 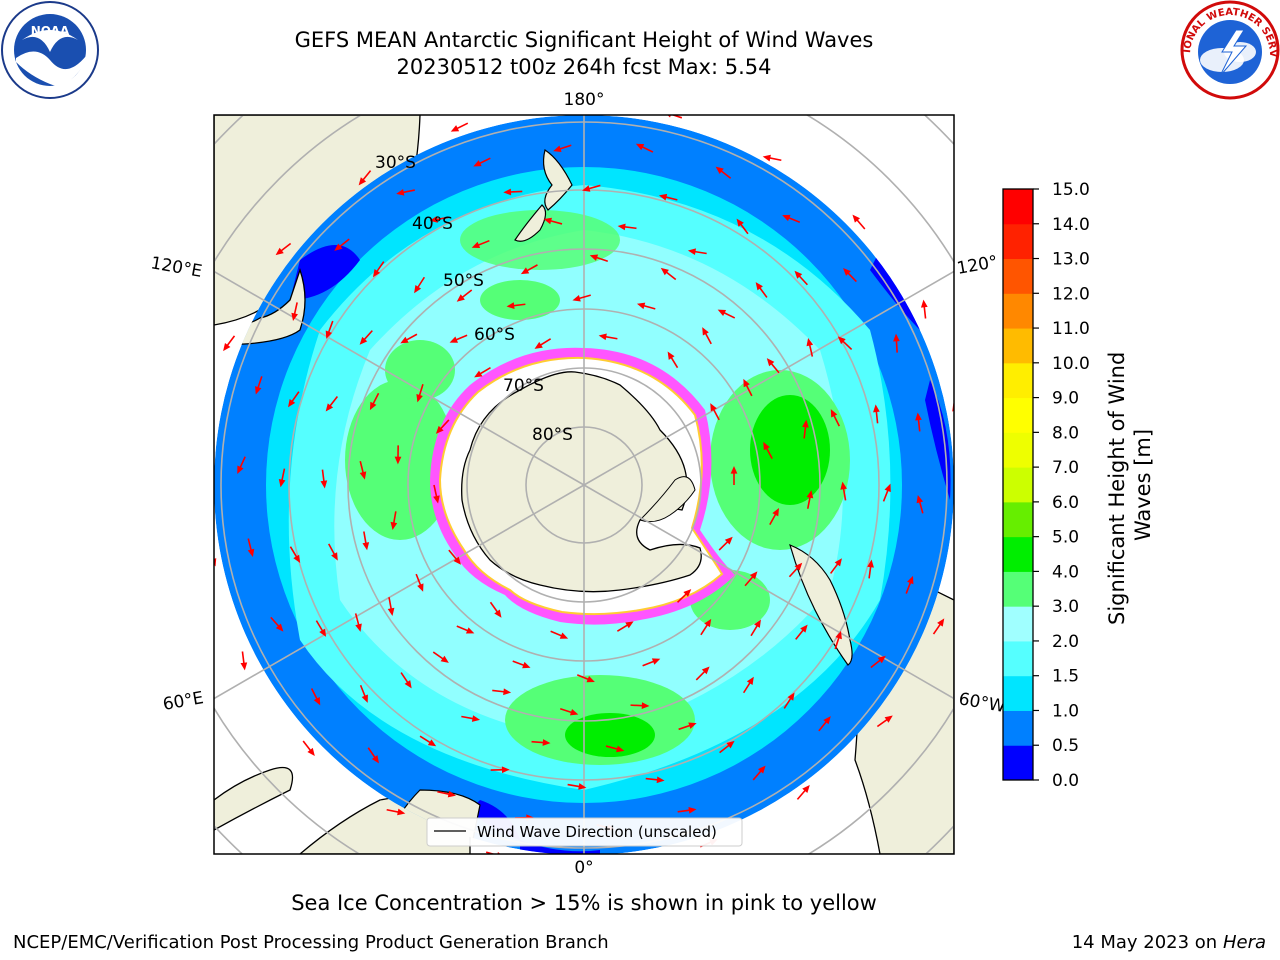 I want to click on map-legend: Wind Wave Direction (unscaled), so click(x=584, y=832).